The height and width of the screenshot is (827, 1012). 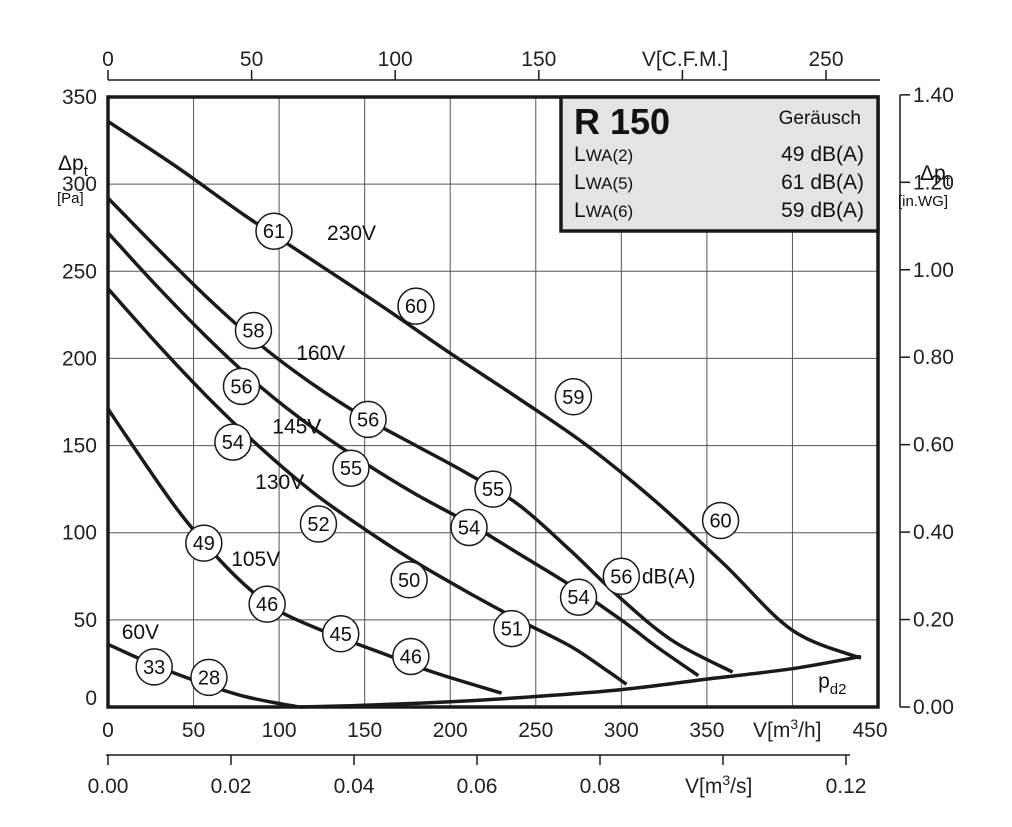 What do you see at coordinates (580, 681) in the screenshot?
I see `curve-pd2` at bounding box center [580, 681].